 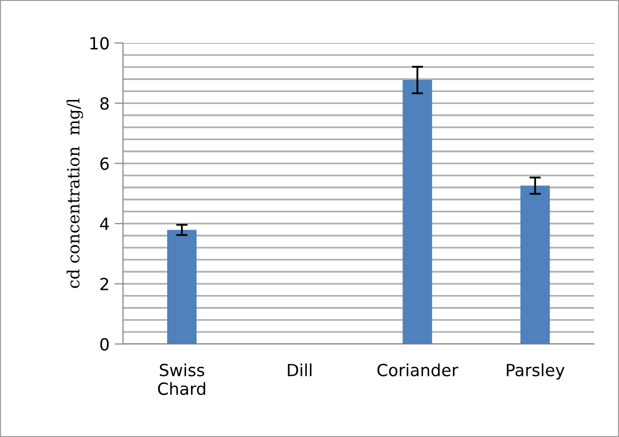 What do you see at coordinates (104, 163) in the screenshot?
I see `y-tick-label: 6` at bounding box center [104, 163].